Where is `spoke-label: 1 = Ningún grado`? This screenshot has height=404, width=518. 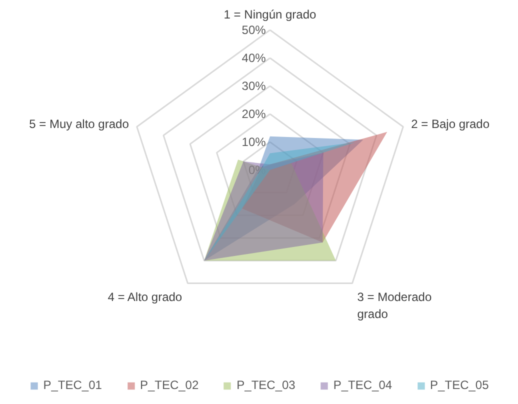 spoke-label: 1 = Ningún grado is located at coordinates (270, 15).